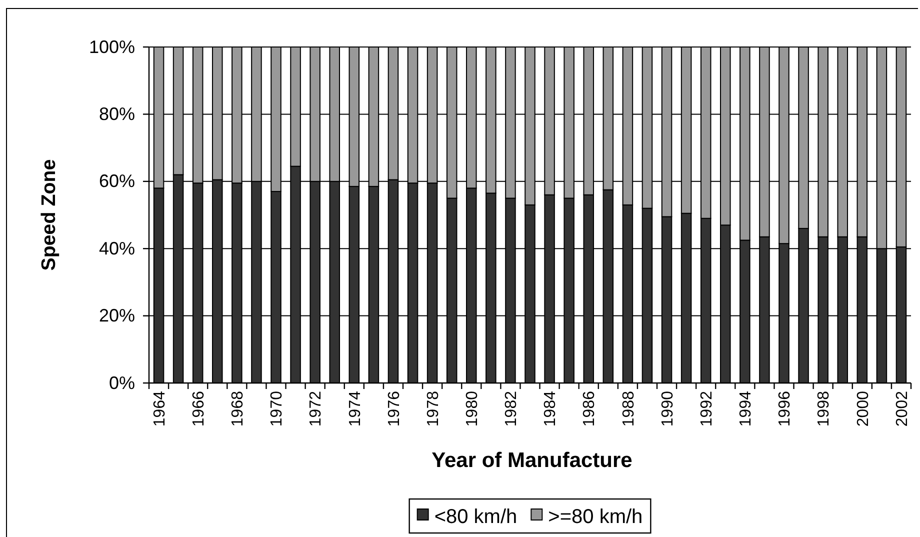 The width and height of the screenshot is (920, 537). I want to click on x-tick-label: 1968, so click(238, 408).